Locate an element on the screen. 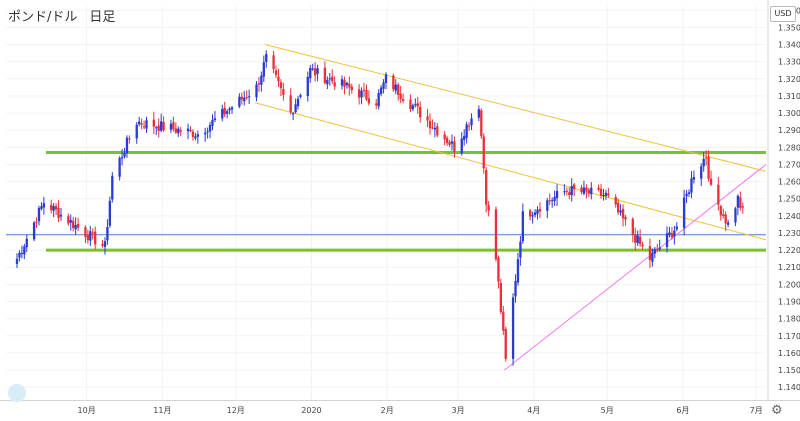  y-tick-label: 1.14000 is located at coordinates (789, 387).